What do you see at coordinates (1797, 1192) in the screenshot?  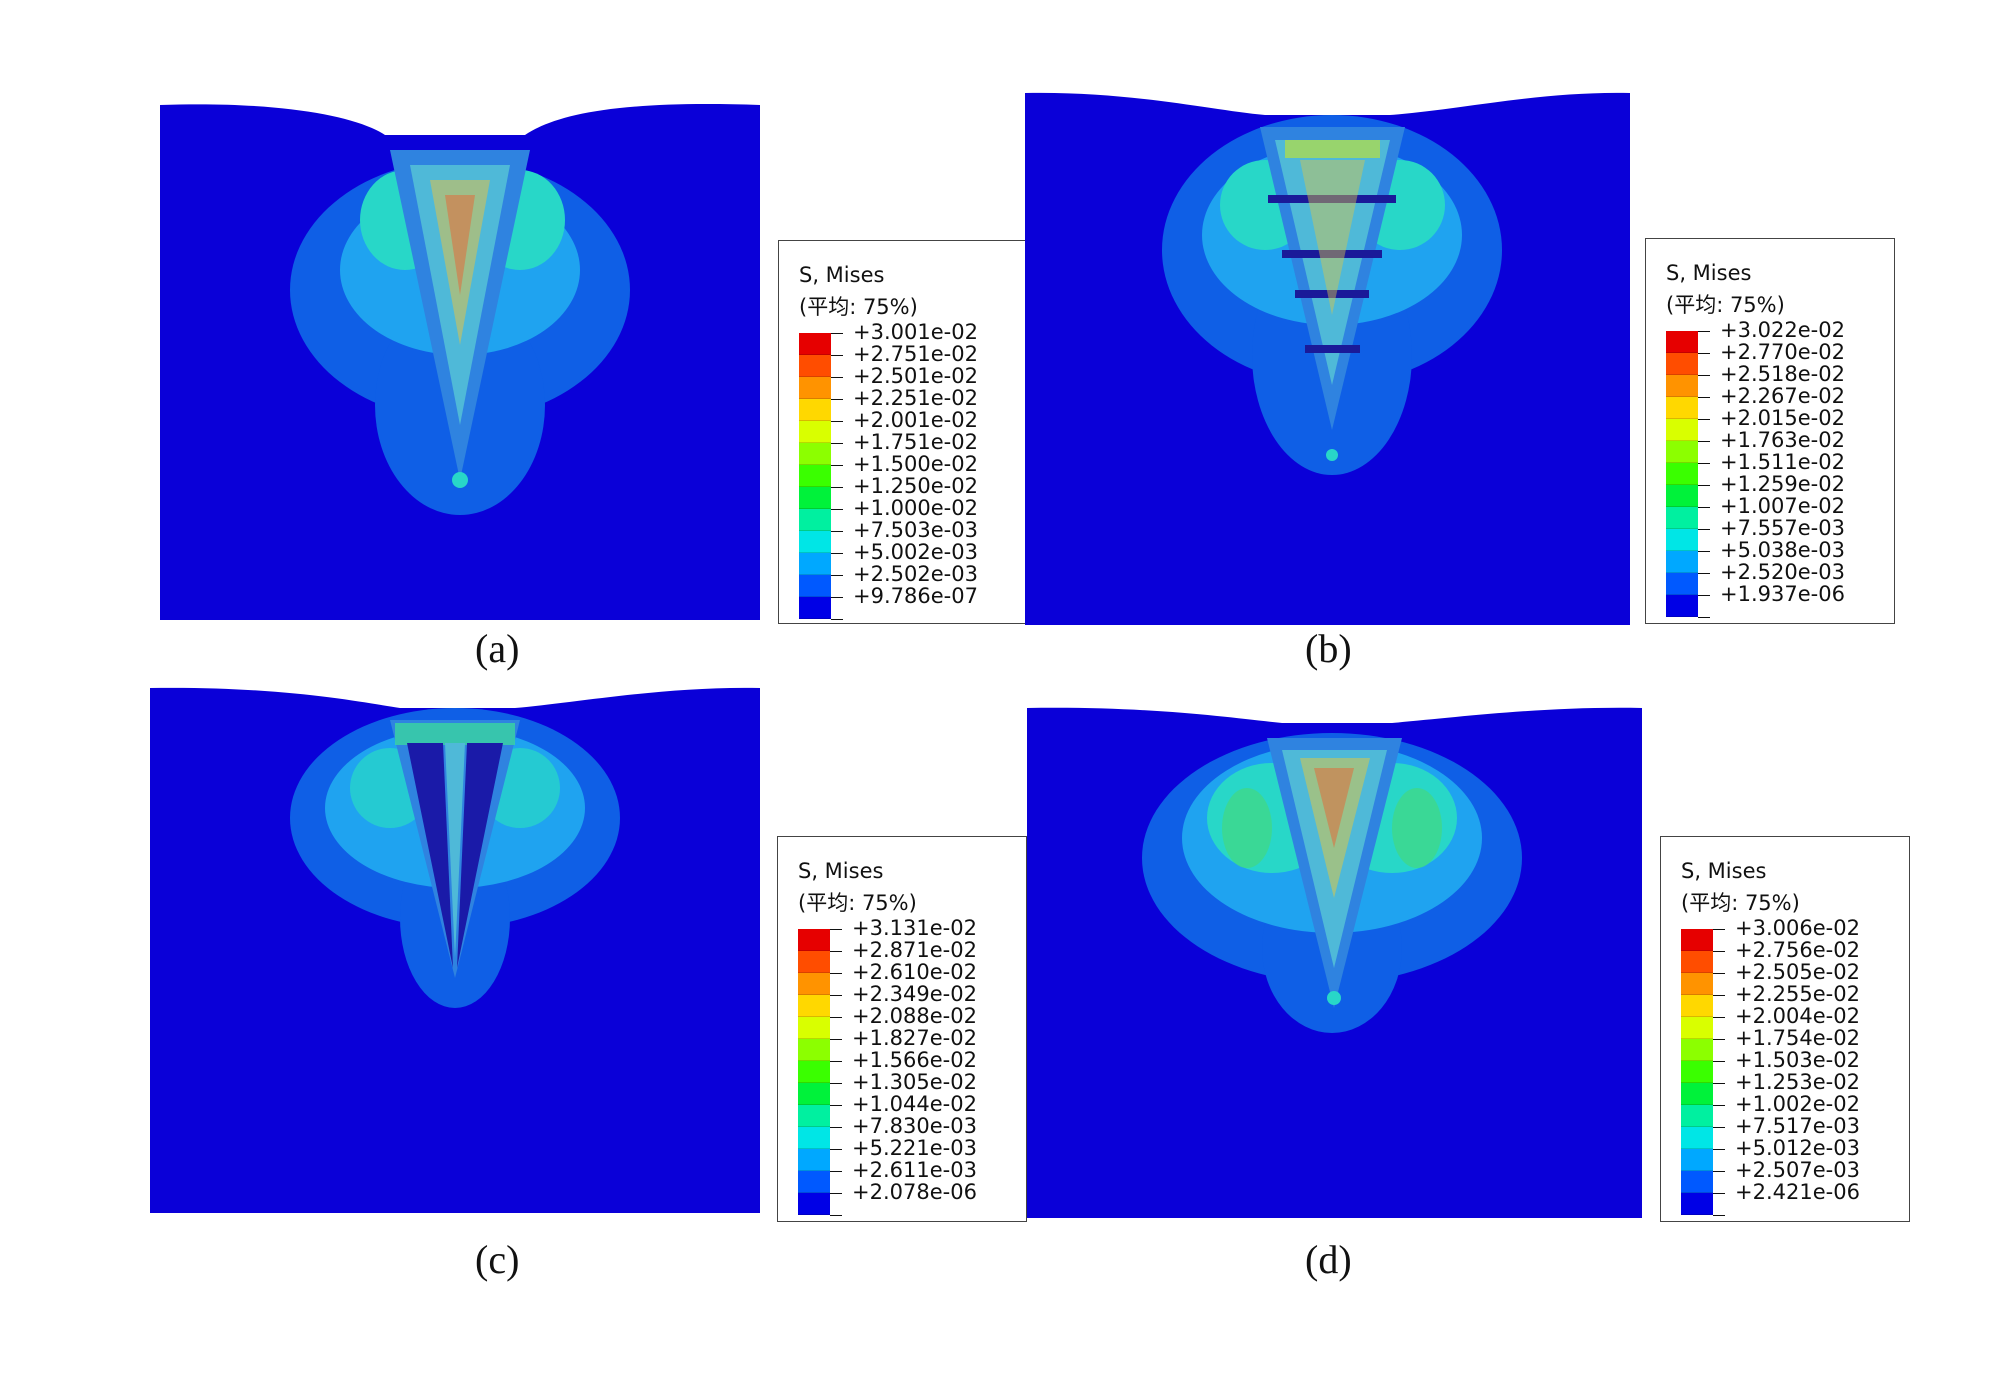 I see `legend-value: +2.421e-06` at bounding box center [1797, 1192].